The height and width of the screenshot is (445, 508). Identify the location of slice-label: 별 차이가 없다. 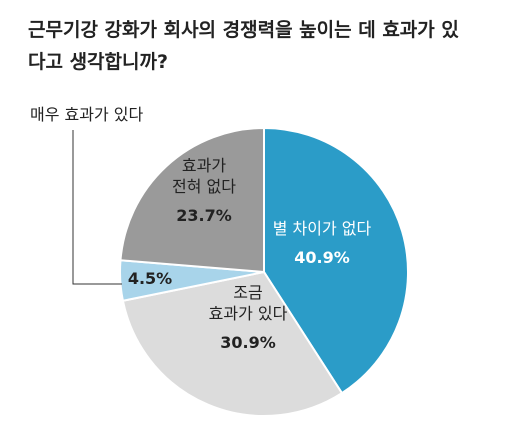
(322, 228).